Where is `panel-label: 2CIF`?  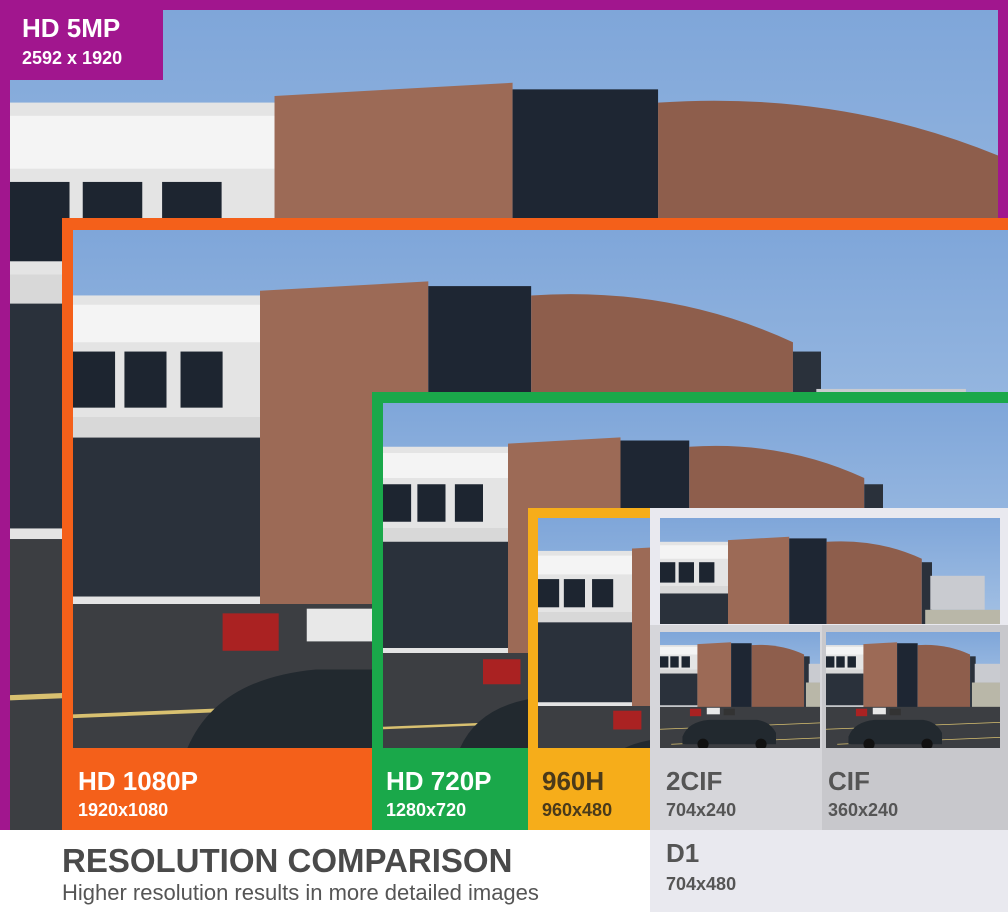
panel-label: 2CIF is located at coordinates (694, 781).